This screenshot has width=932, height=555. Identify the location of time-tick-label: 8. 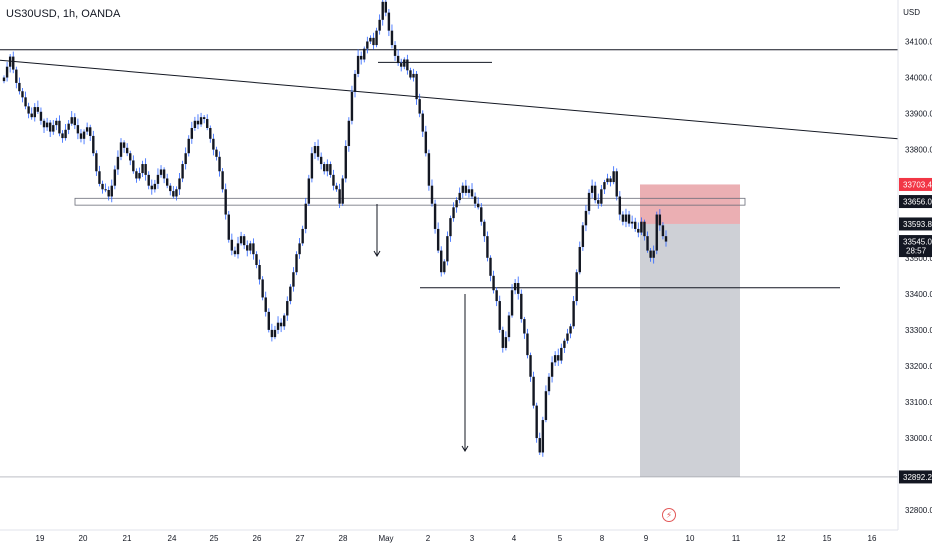
(602, 538).